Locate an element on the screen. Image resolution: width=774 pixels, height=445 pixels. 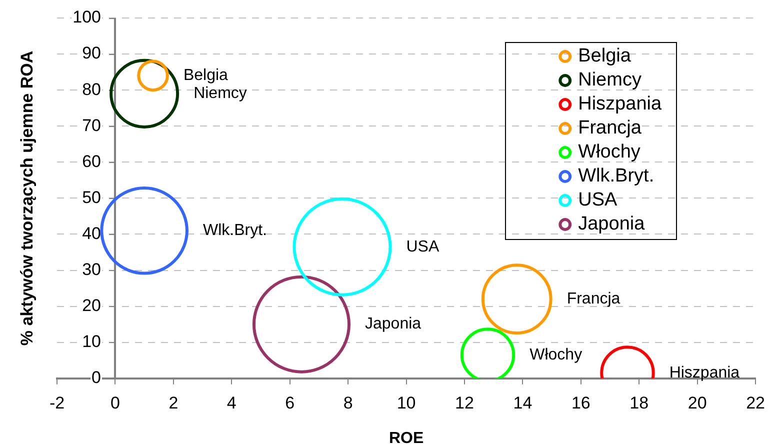
text: Belgia is located at coordinates (205, 75).